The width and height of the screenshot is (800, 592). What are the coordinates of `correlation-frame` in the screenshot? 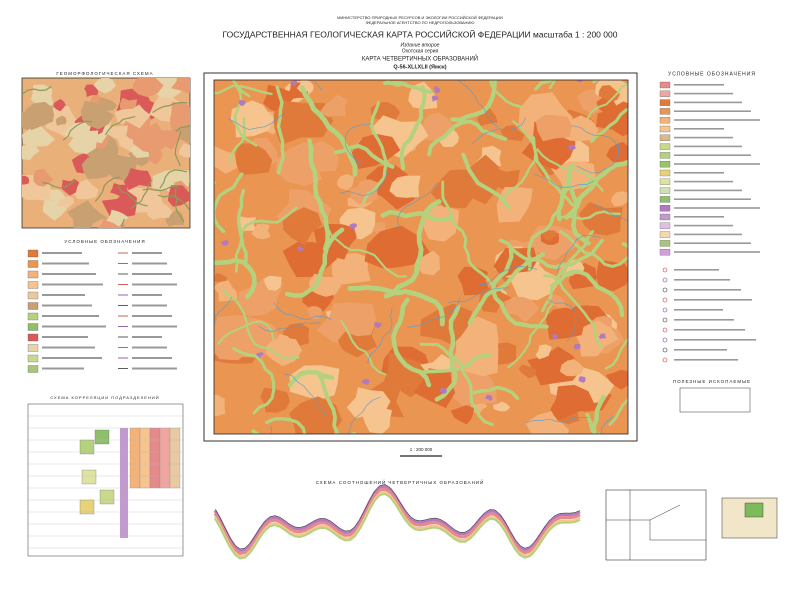 It's located at (105, 480).